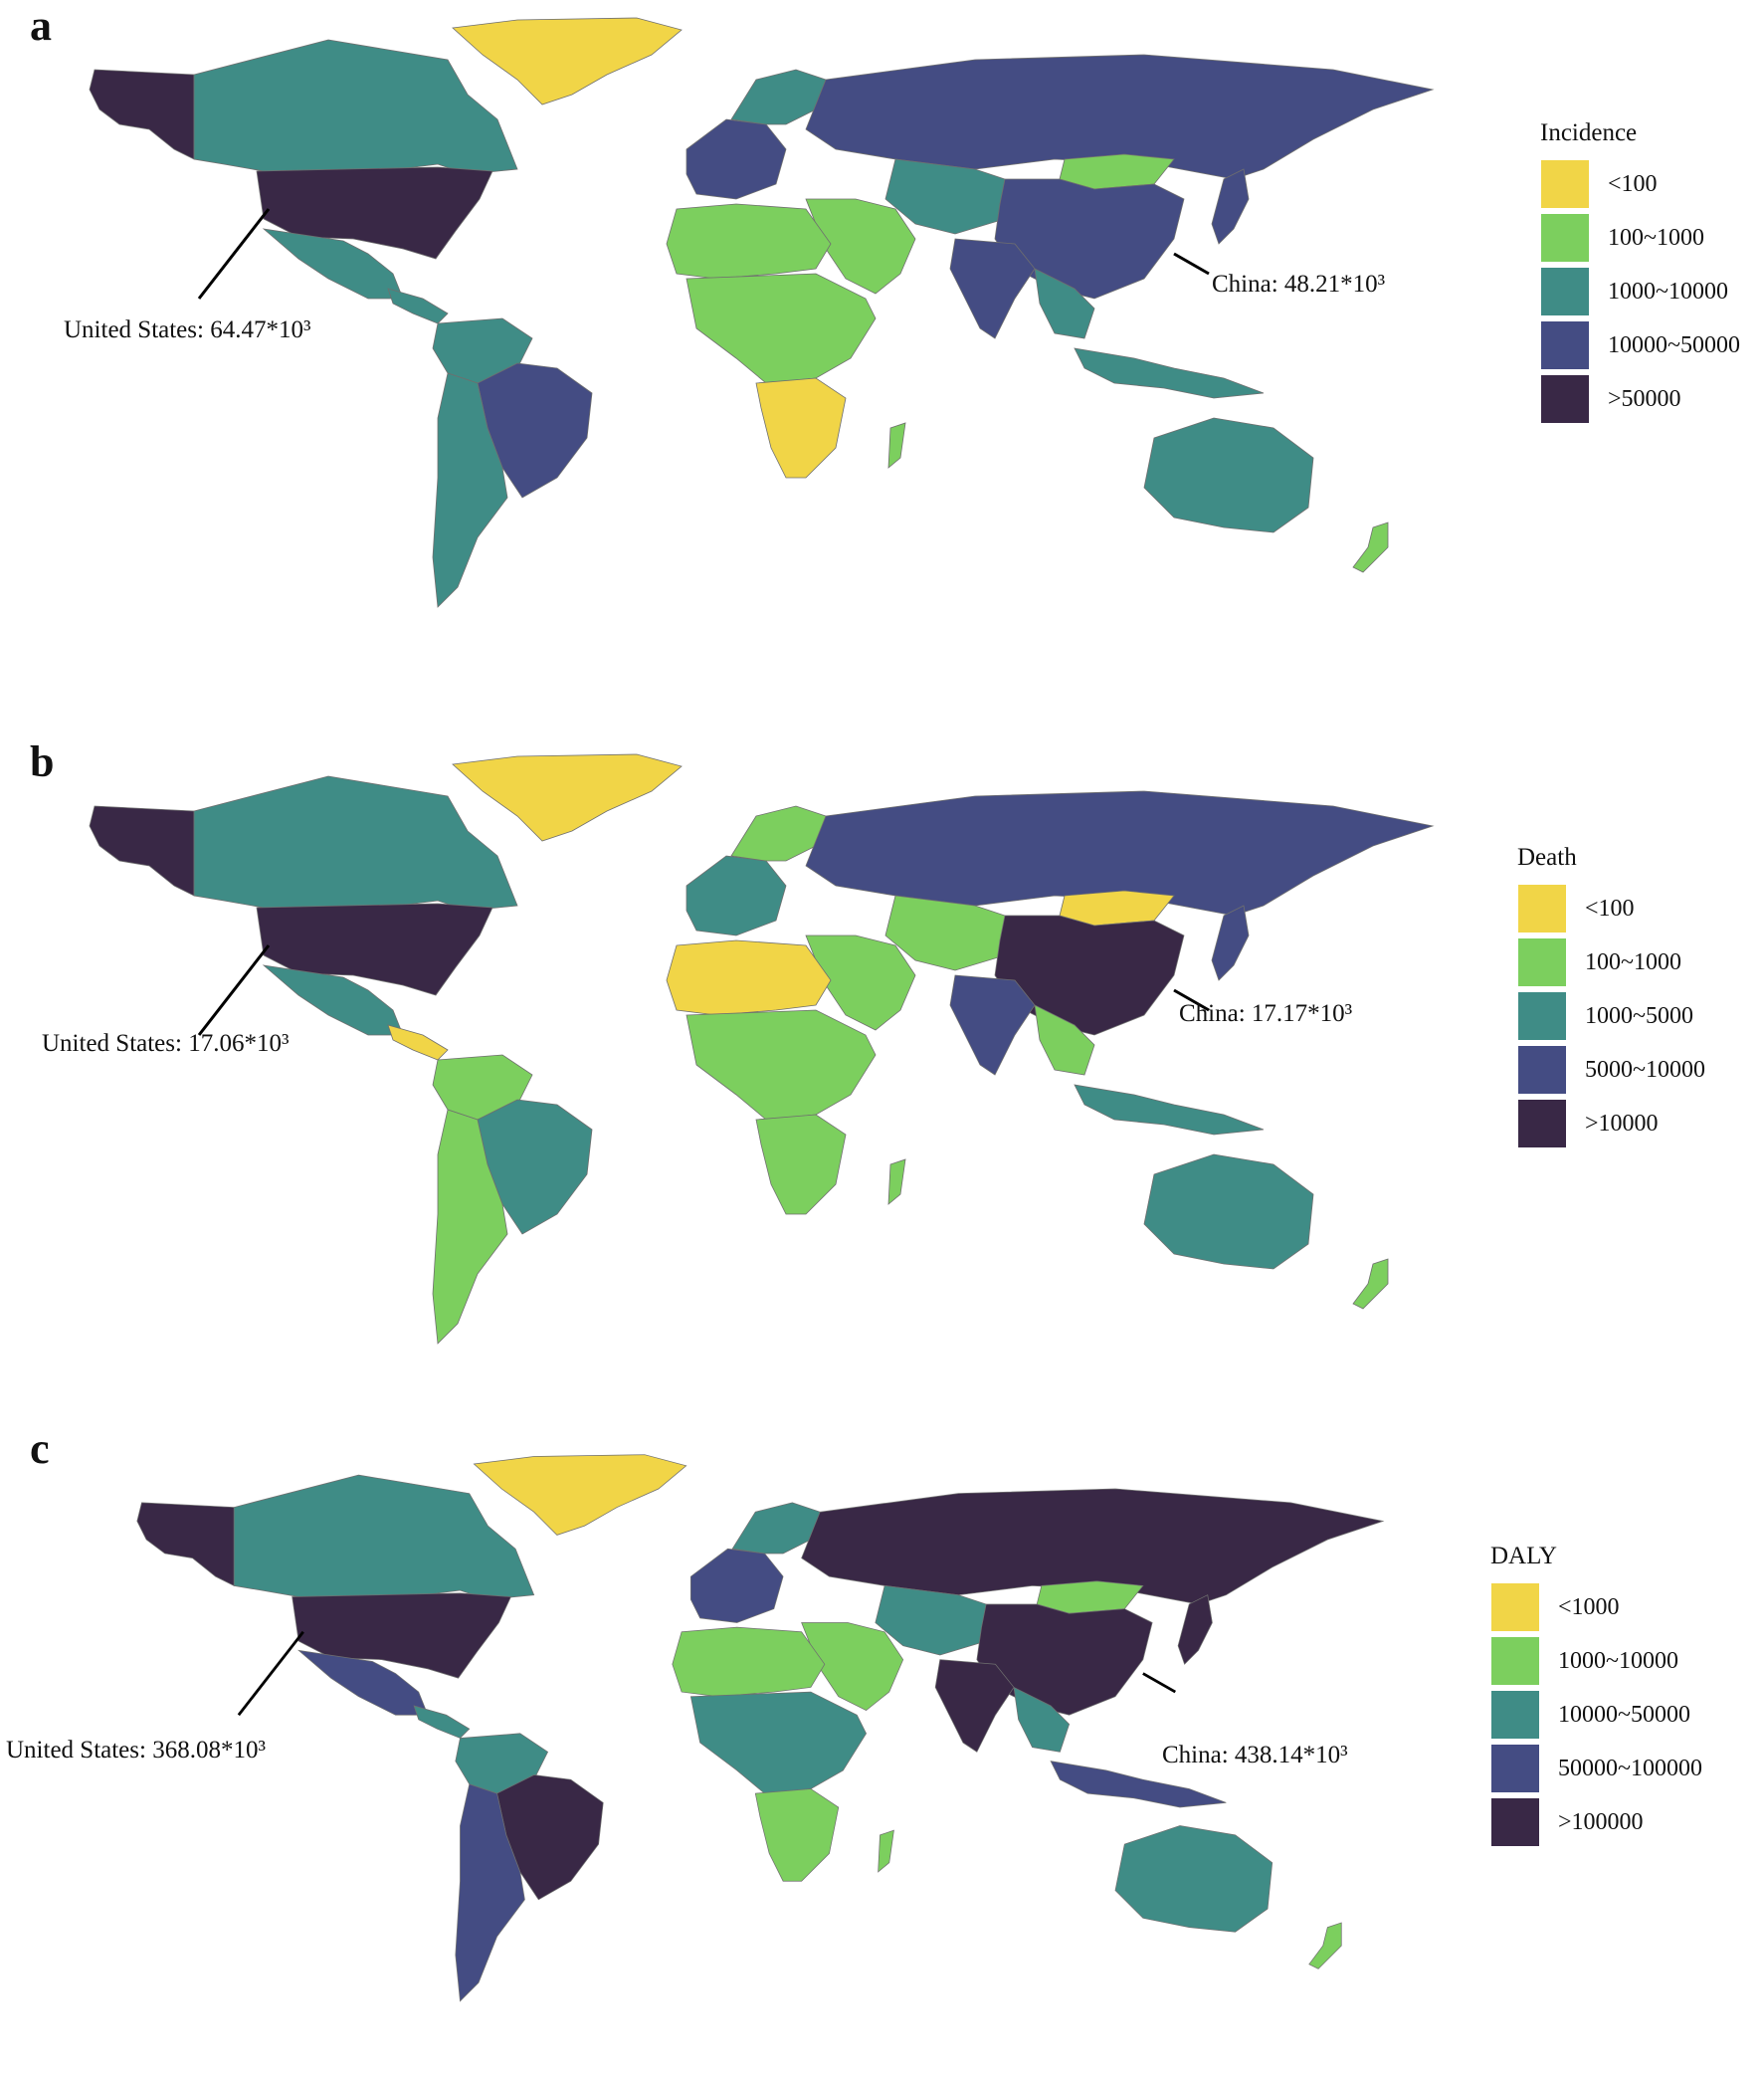 Image resolution: width=1764 pixels, height=2075 pixels. Describe the element at coordinates (41, 25) in the screenshot. I see `panel-letter: a` at that location.